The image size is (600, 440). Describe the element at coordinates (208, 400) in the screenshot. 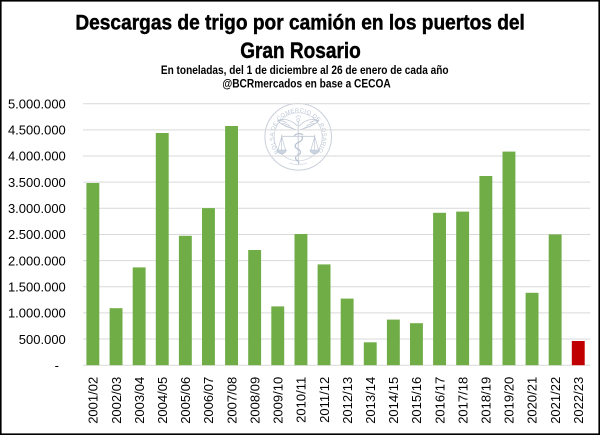

I see `svg-text: 2006/07` at that location.